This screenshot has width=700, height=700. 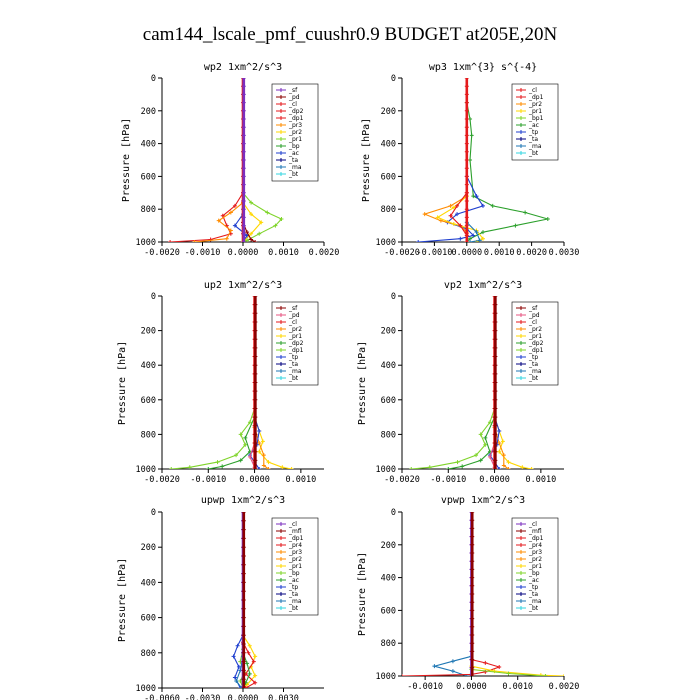 I want to click on legend-label: _bt, so click(x=533, y=608).